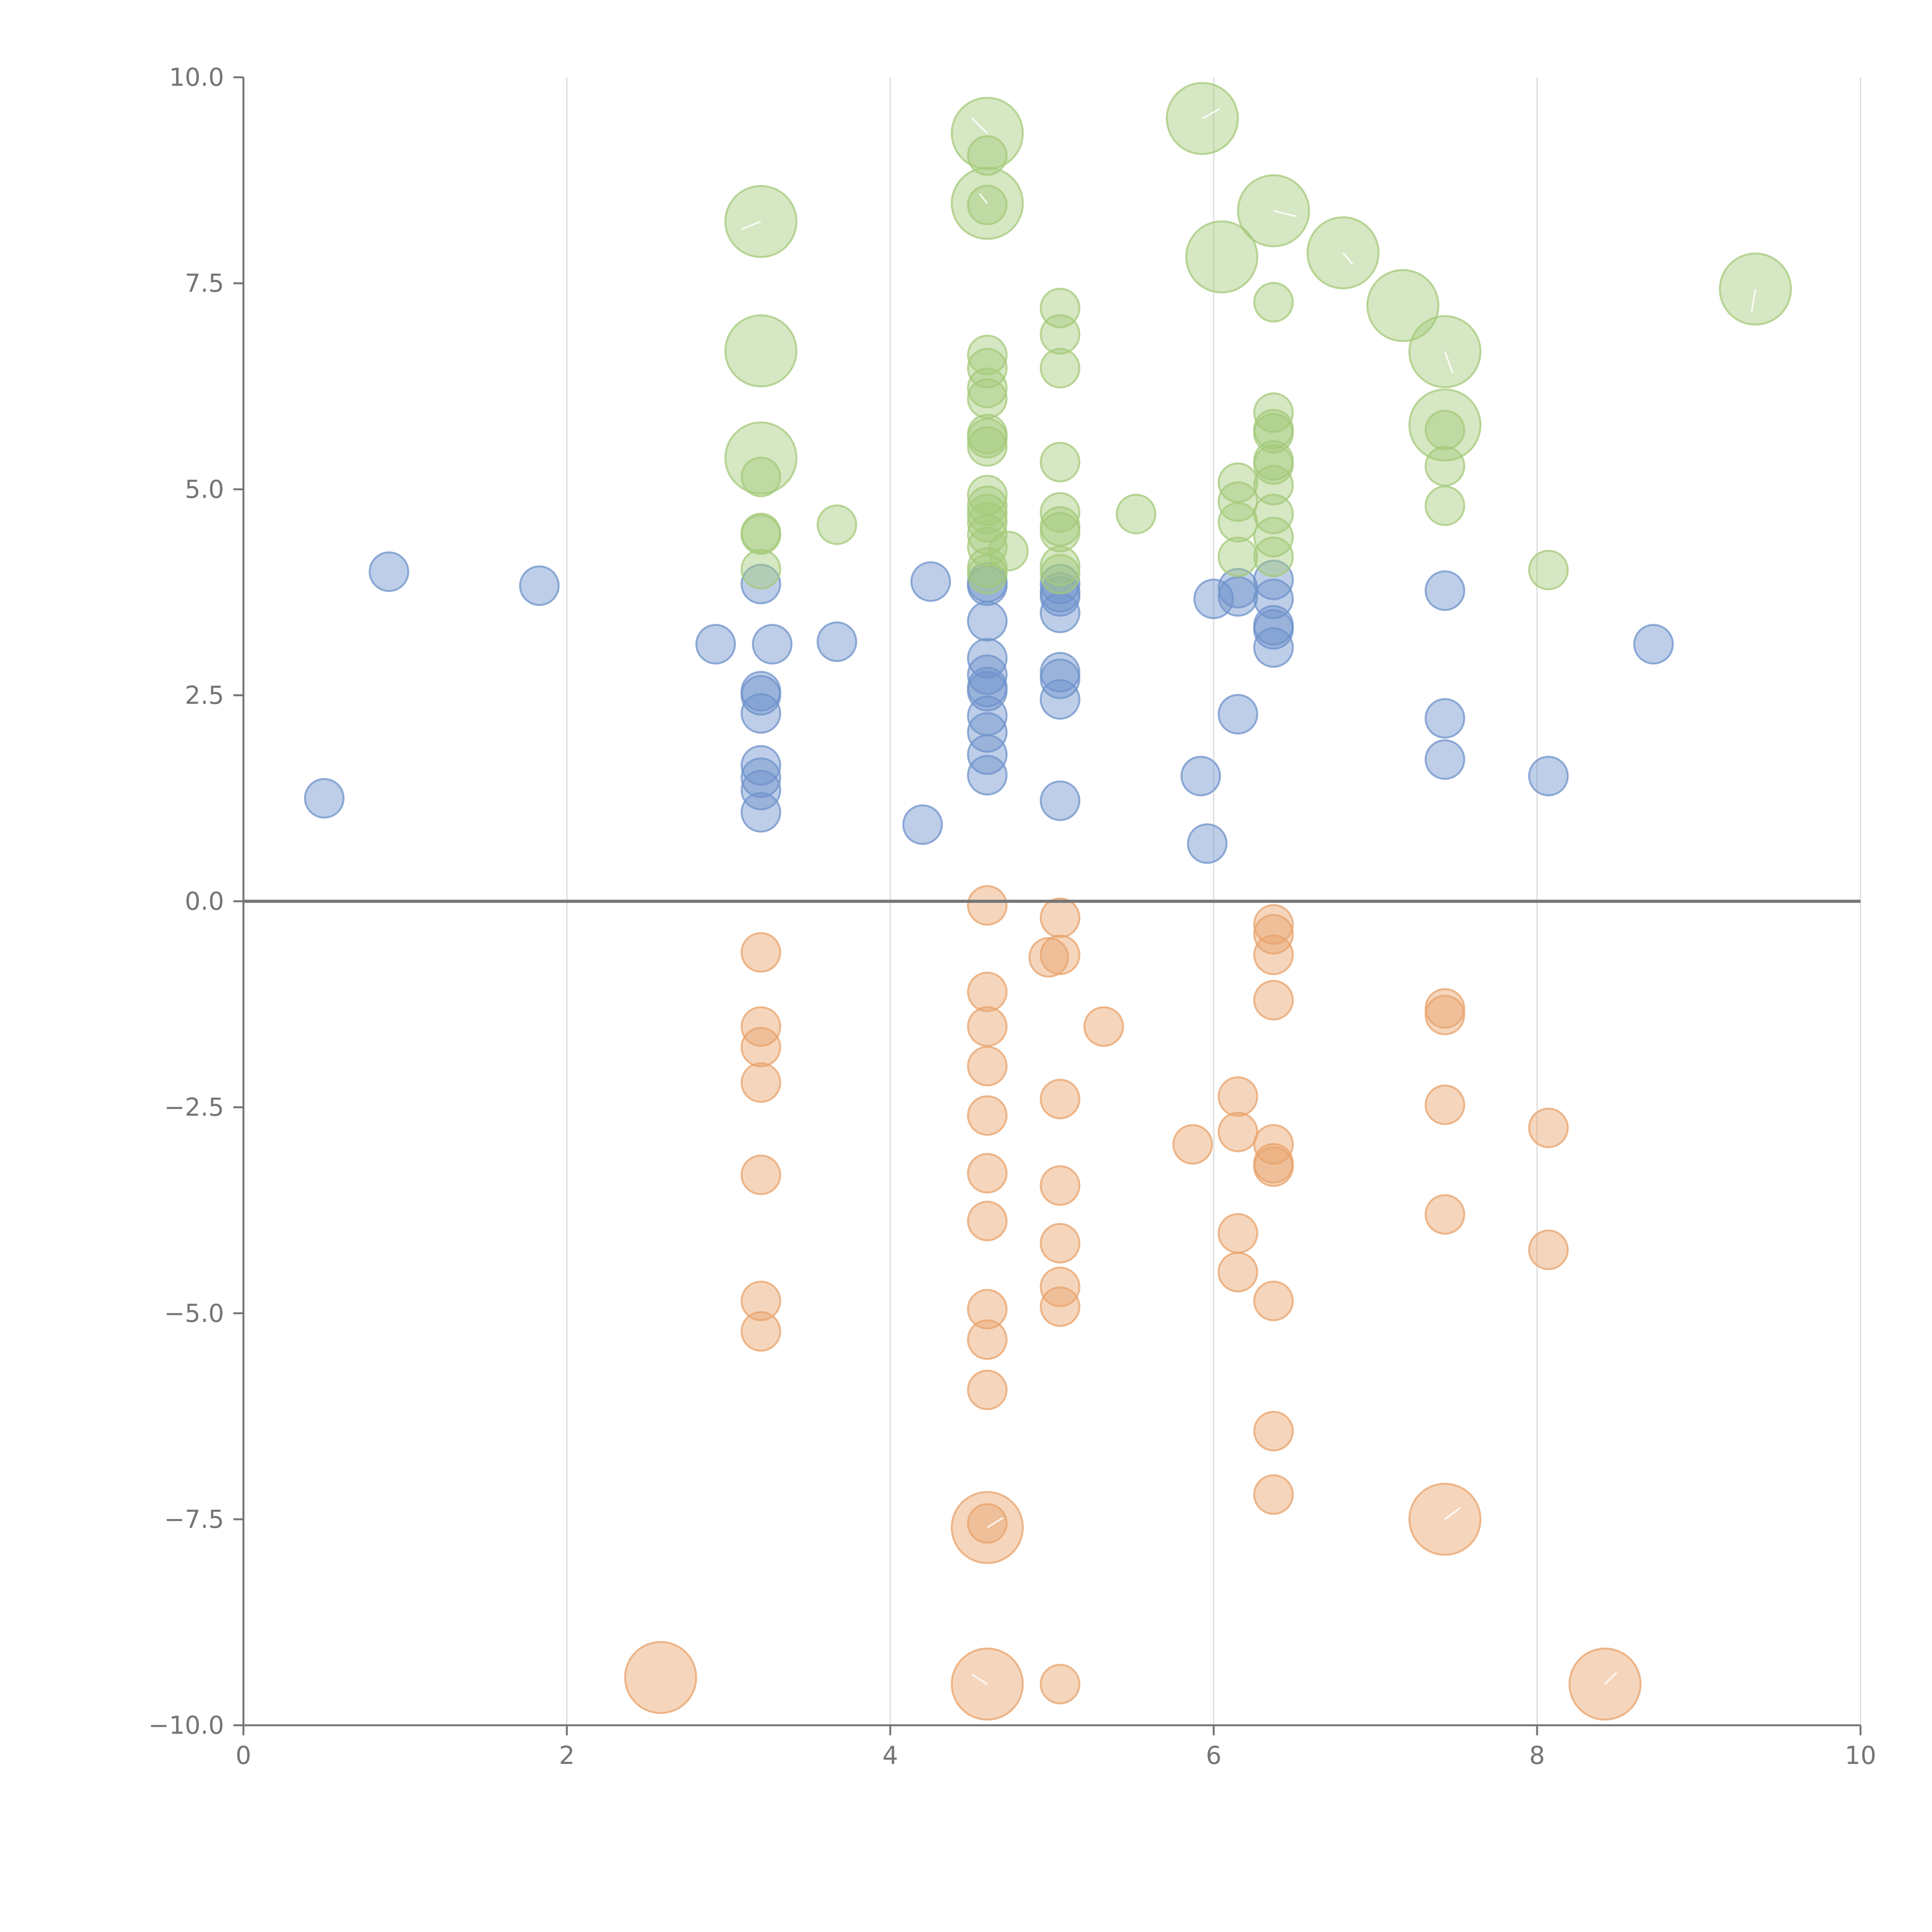 The width and height of the screenshot is (1932, 1932). I want to click on series-green, so click(1258, 339).